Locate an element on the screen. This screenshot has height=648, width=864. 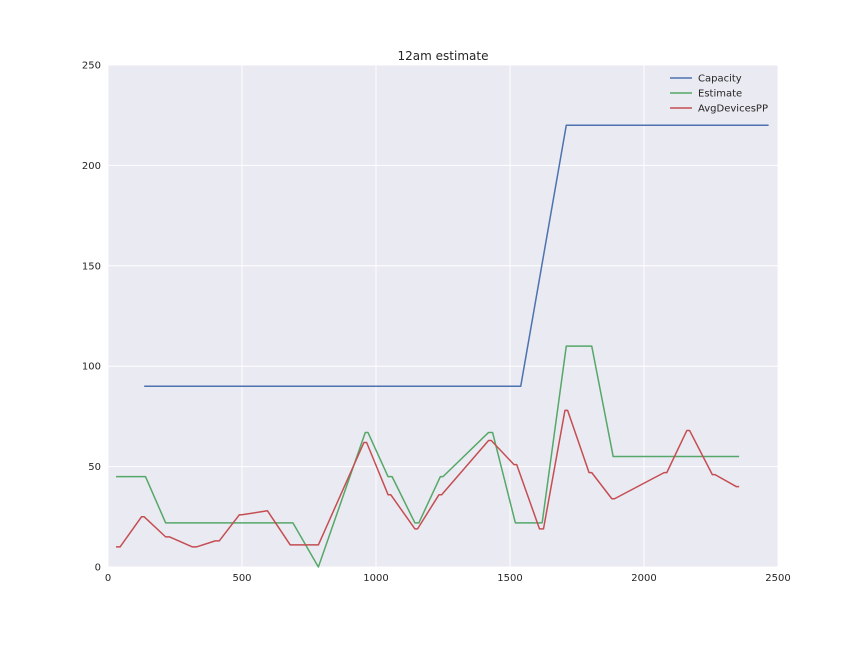
legend: Capacity Estimate AvgDevicesPP is located at coordinates (719, 94).